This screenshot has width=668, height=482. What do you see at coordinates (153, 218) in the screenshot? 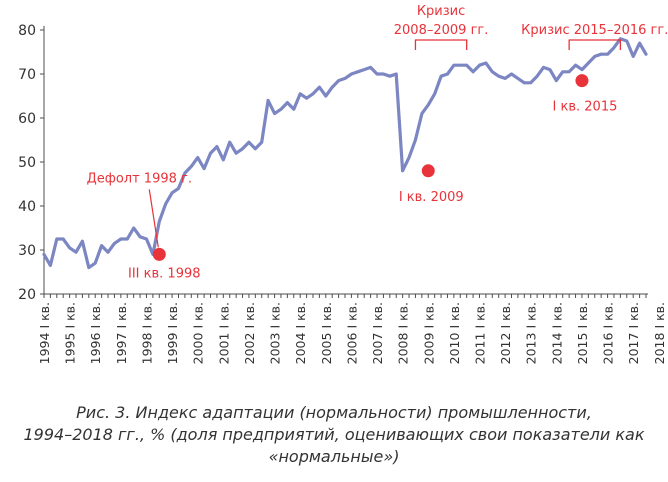
I see `marker-pointer` at bounding box center [153, 218].